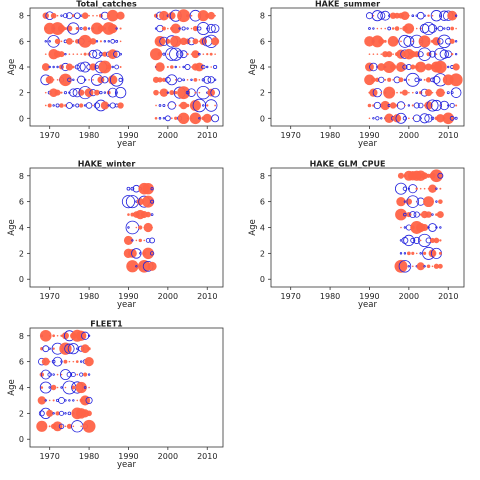 The width and height of the screenshot is (480, 480). What do you see at coordinates (367, 305) in the screenshot?
I see `x-axis-label: year` at bounding box center [367, 305].